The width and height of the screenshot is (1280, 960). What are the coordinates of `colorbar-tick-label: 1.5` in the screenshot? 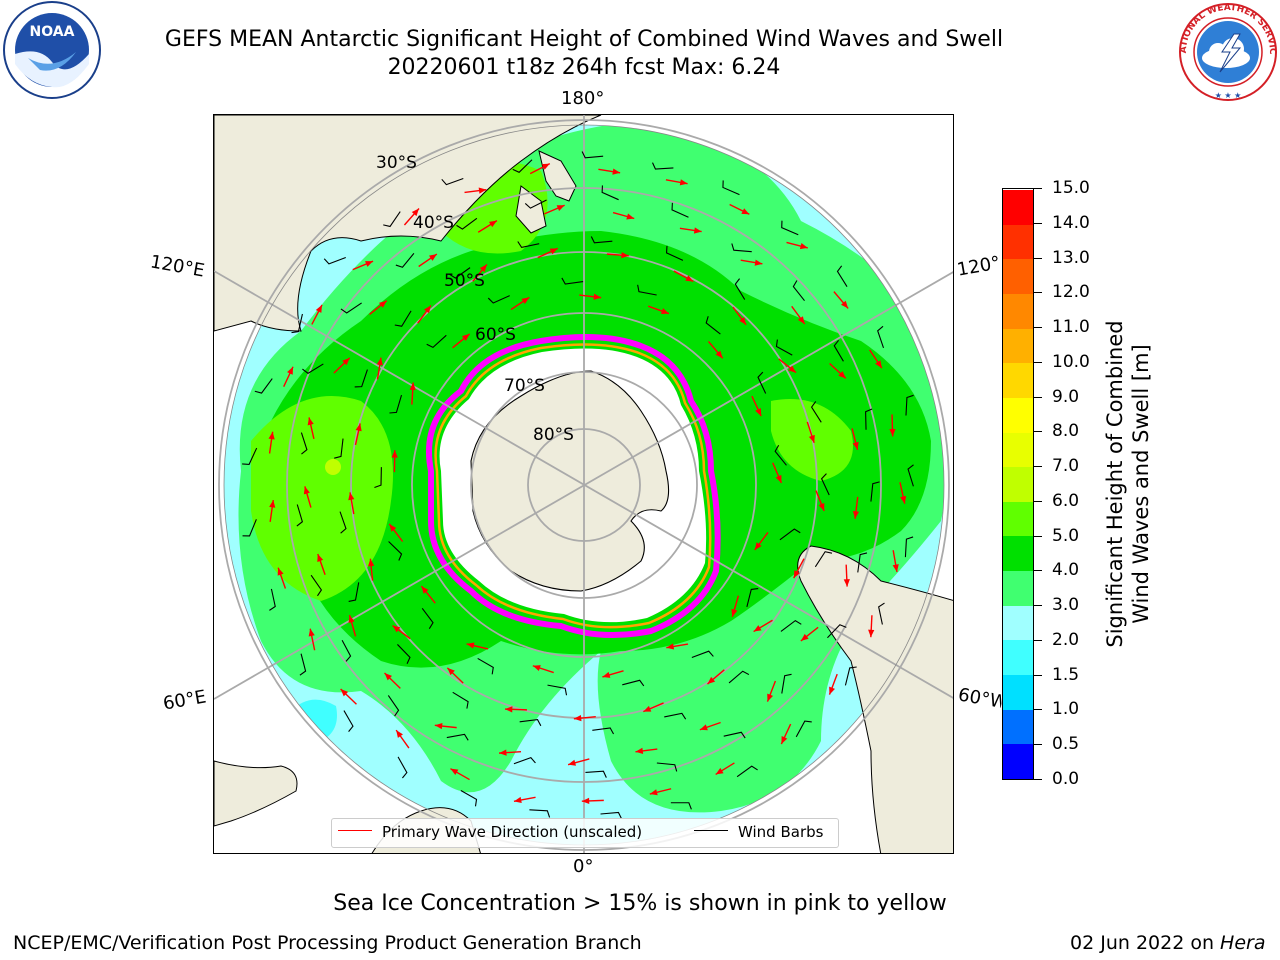 It's located at (1066, 674).